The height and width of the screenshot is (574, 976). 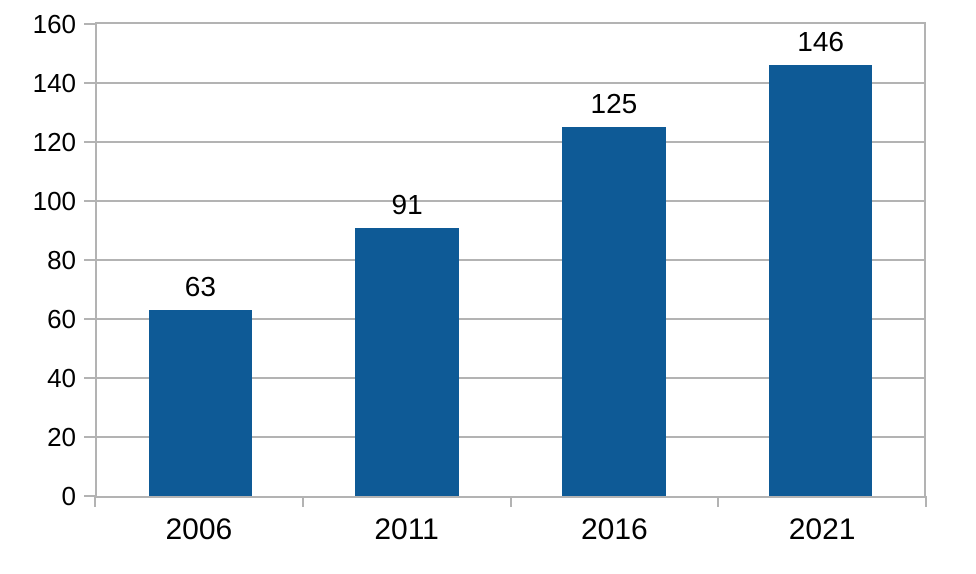 What do you see at coordinates (68, 496) in the screenshot?
I see `y-axis-tick-label: 0` at bounding box center [68, 496].